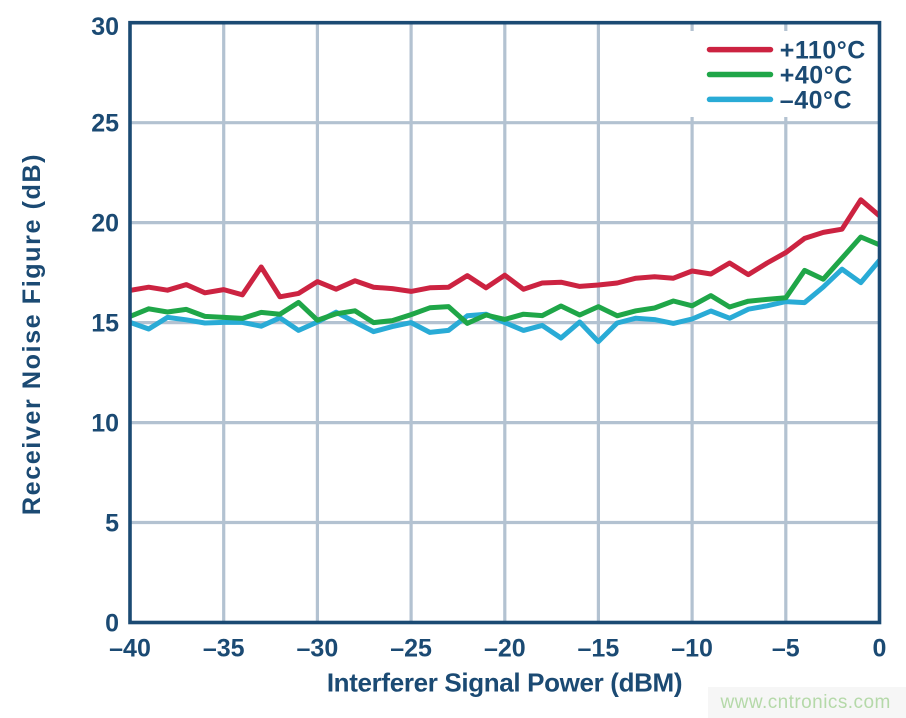 The height and width of the screenshot is (718, 906). What do you see at coordinates (130, 648) in the screenshot?
I see `svg-text: –40` at bounding box center [130, 648].